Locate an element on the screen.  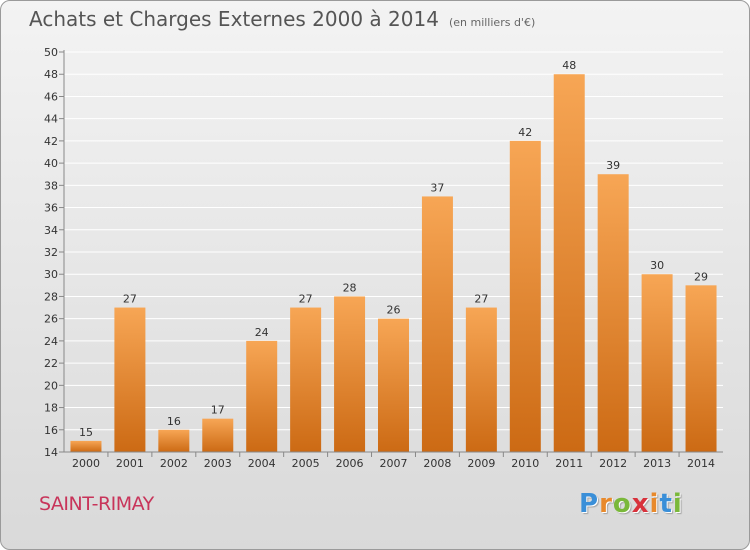
y-tick-label: 28 is located at coordinates (51, 296).